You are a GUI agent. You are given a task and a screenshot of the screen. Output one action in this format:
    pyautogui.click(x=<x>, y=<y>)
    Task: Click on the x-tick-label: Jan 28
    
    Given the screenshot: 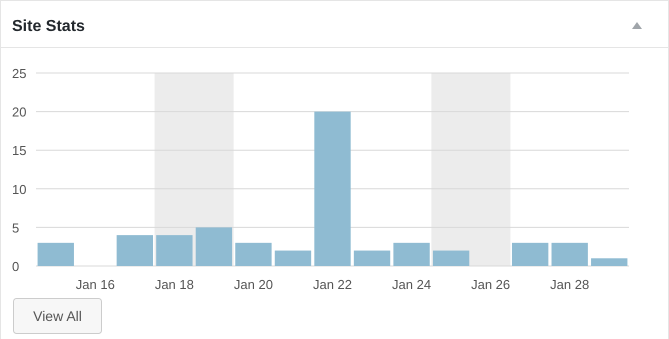 What is the action you would take?
    pyautogui.click(x=570, y=284)
    